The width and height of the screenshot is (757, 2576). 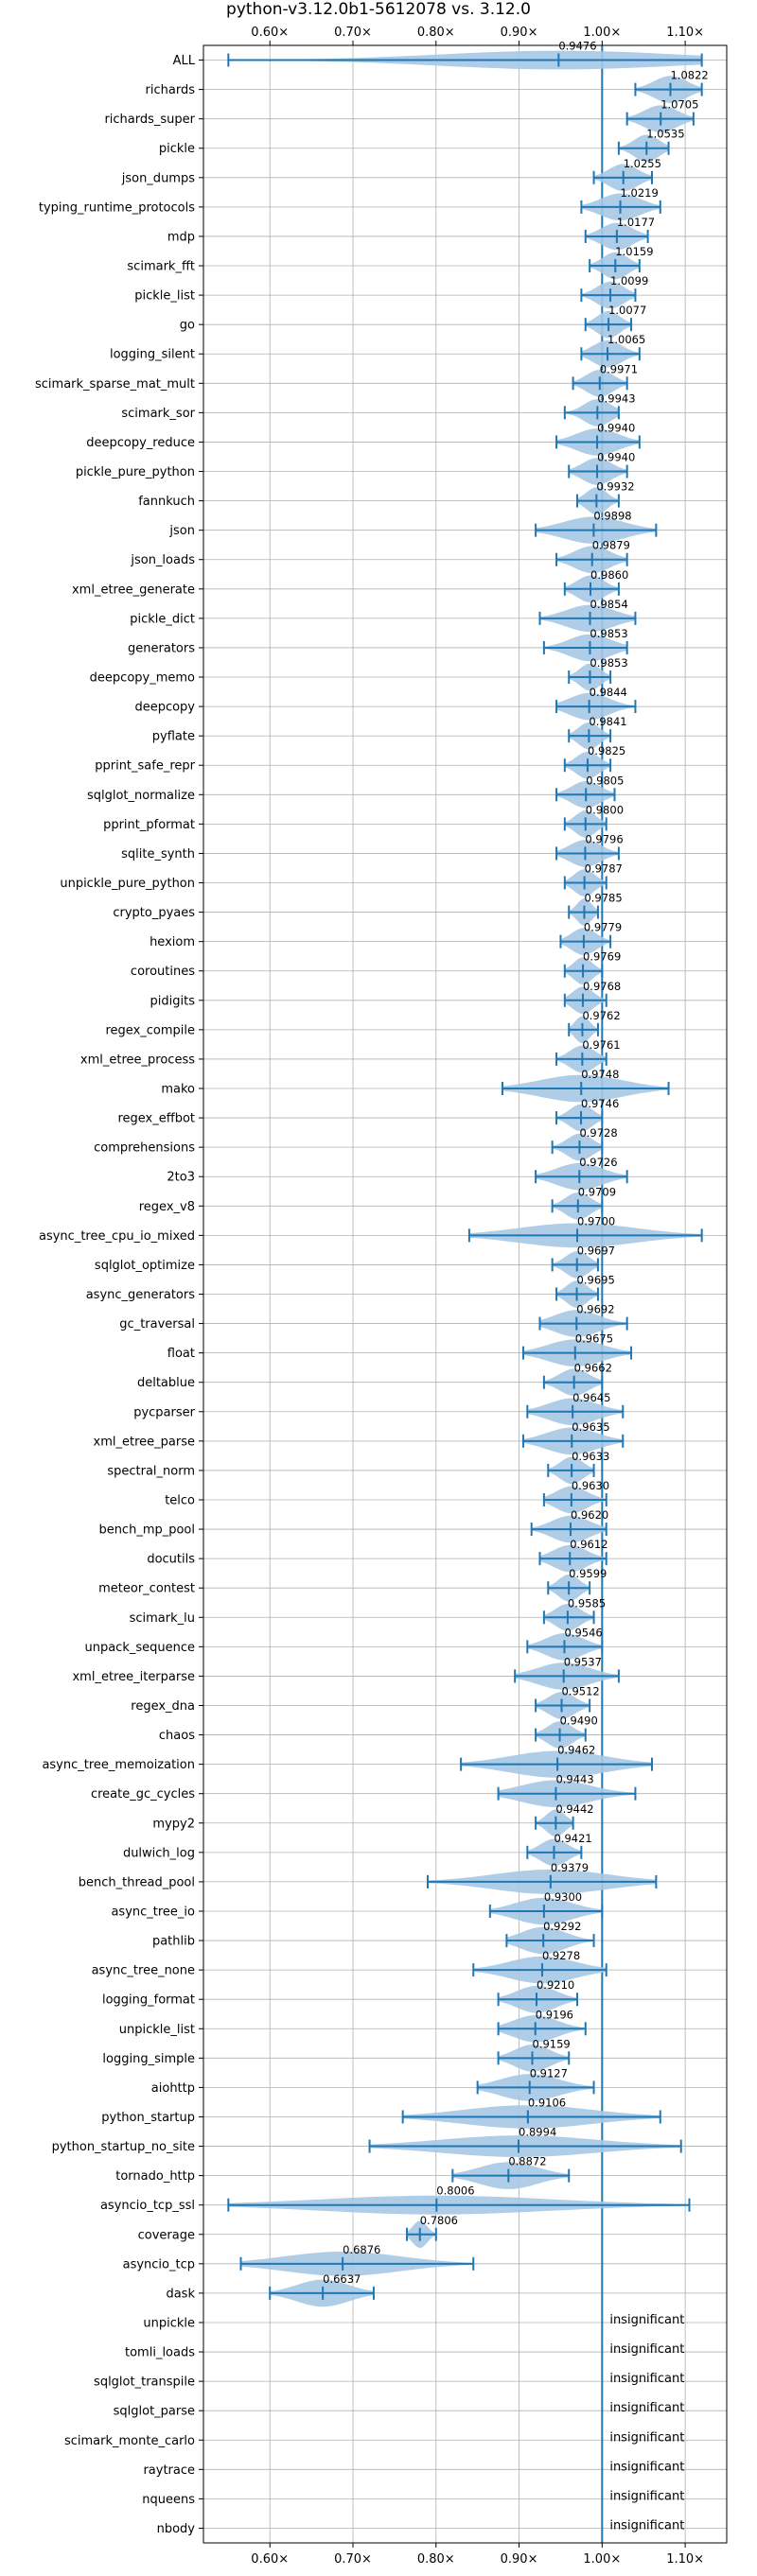 What do you see at coordinates (379, 9) in the screenshot?
I see `chart-title: python-v3.12.0b1-5612078 vs. 3.12.0` at bounding box center [379, 9].